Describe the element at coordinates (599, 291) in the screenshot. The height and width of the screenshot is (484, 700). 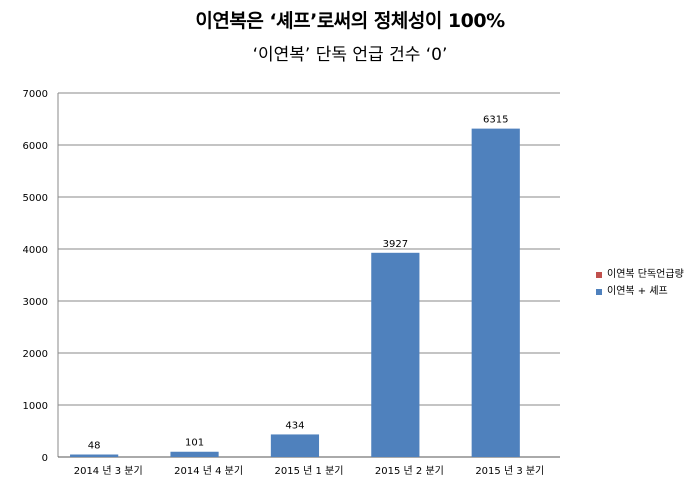
I see `legend-swatch-chef` at that location.